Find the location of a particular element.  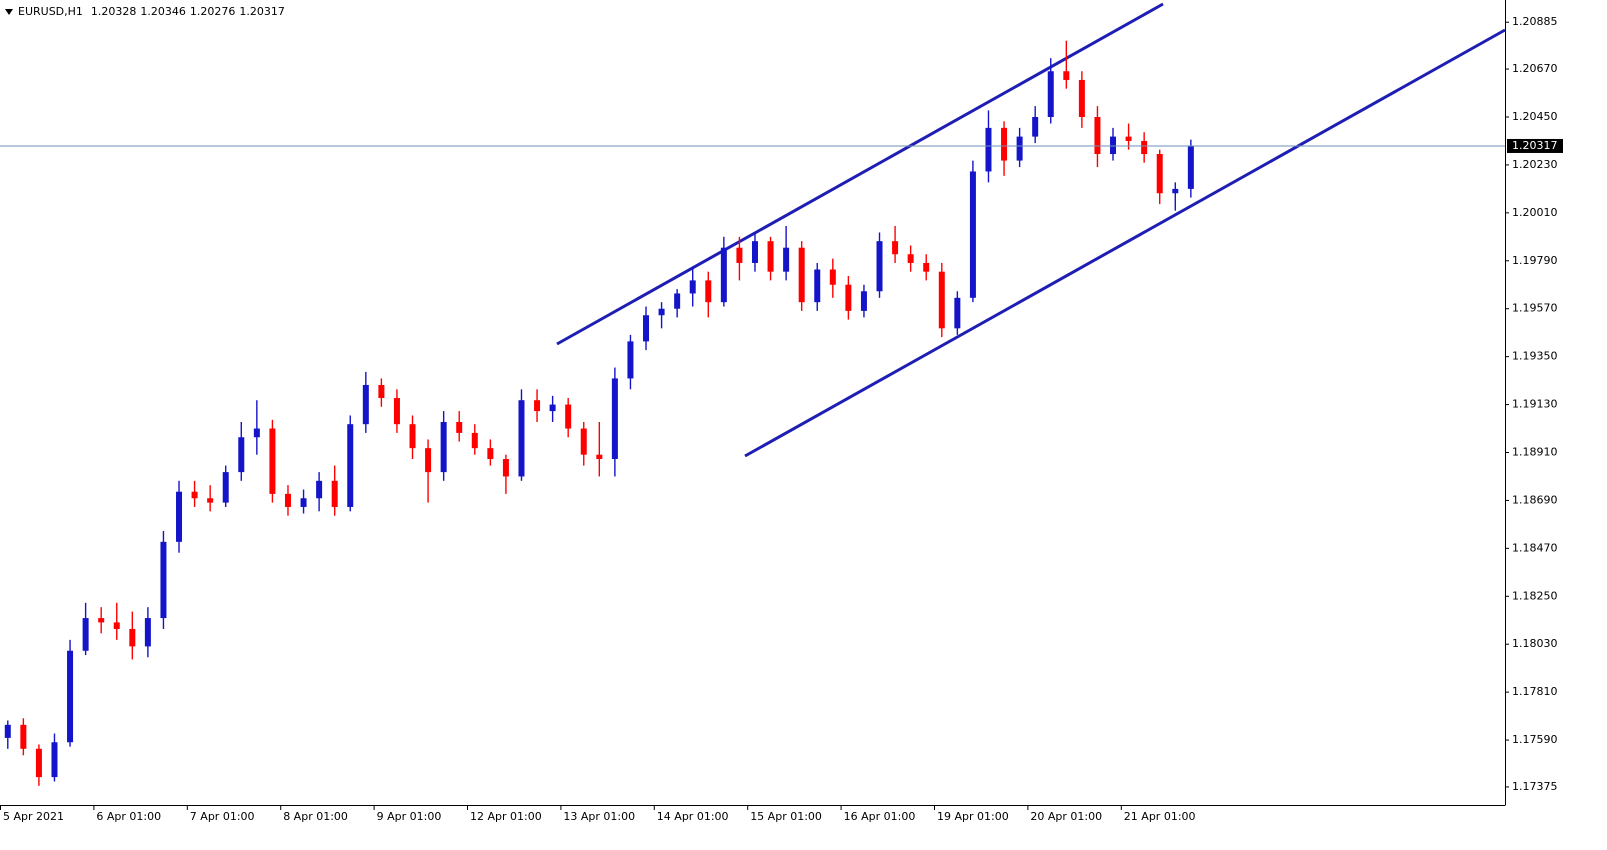

x-tick-label: 13 Apr 01:00 is located at coordinates (599, 816).